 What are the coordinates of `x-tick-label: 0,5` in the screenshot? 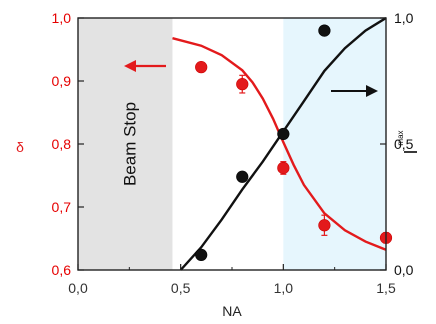 It's located at (181, 288).